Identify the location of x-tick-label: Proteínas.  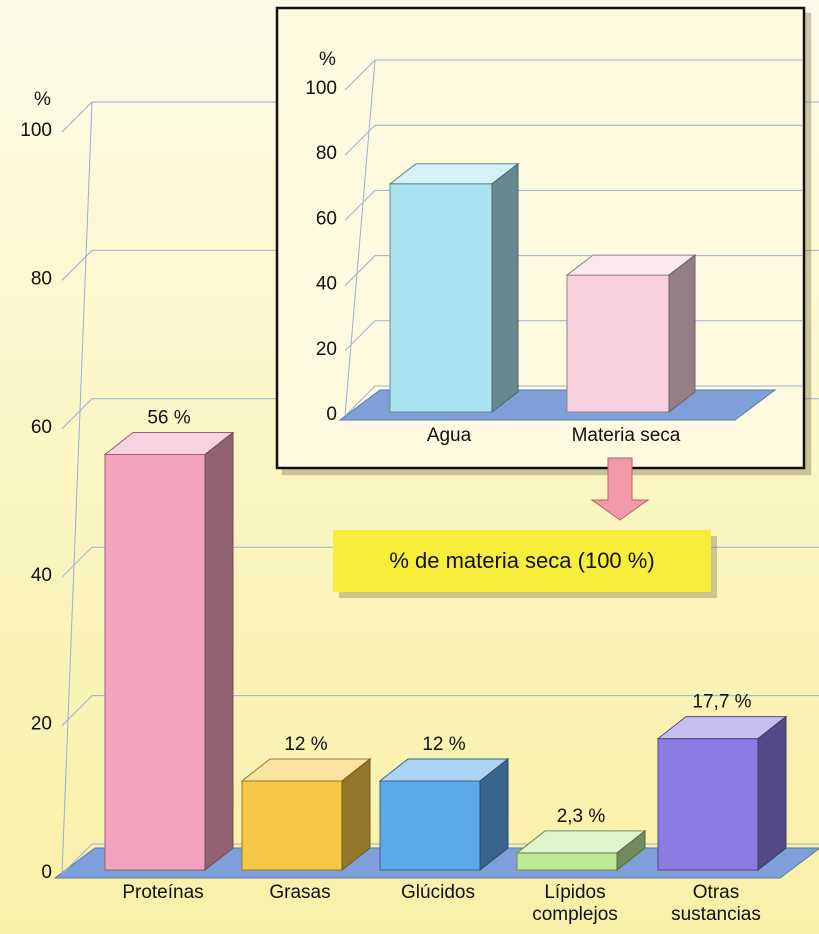
(163, 892).